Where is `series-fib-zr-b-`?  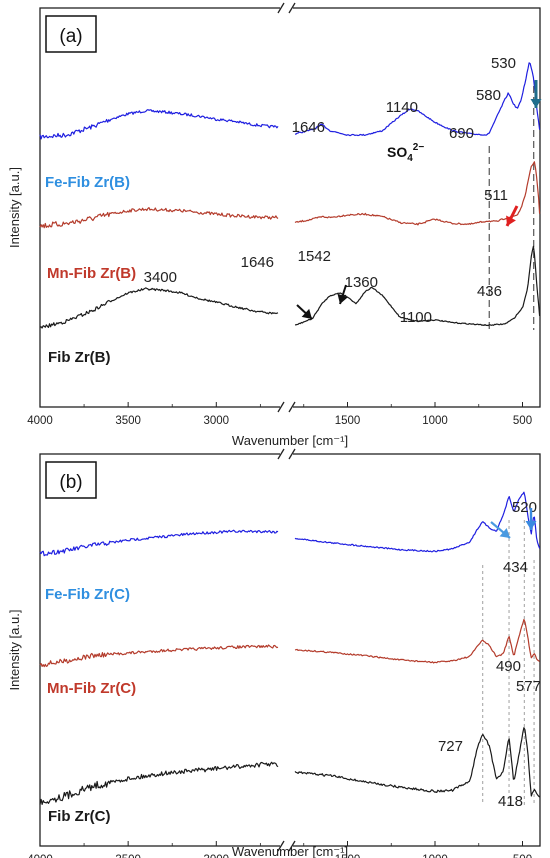 series-fib-zr-b- is located at coordinates (290, 287).